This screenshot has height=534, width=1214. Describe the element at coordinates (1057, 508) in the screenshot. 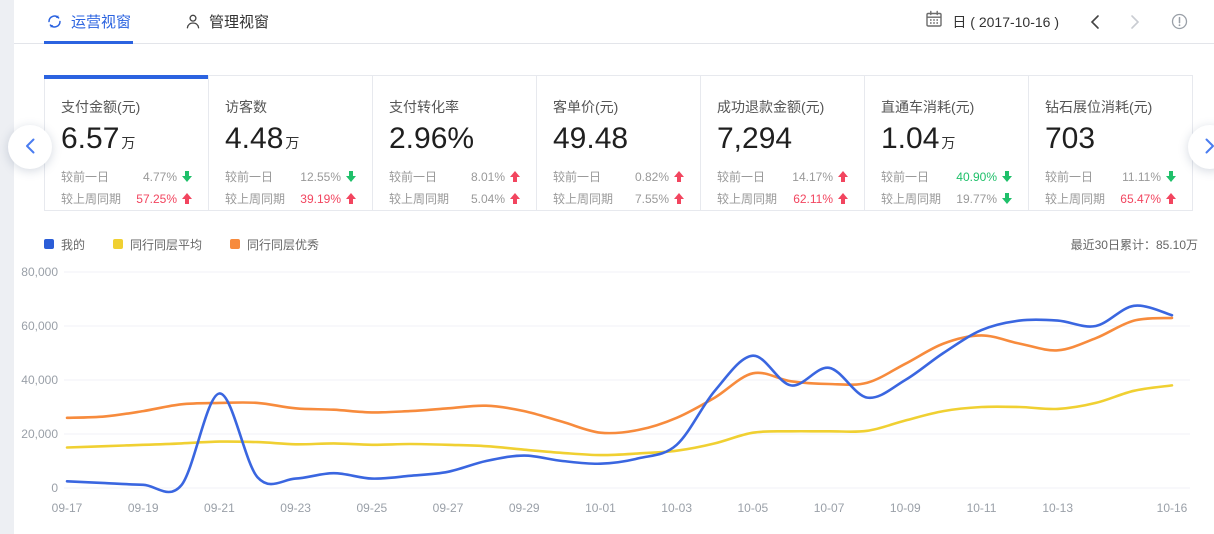

I see `x-tick-label: 10-13` at that location.